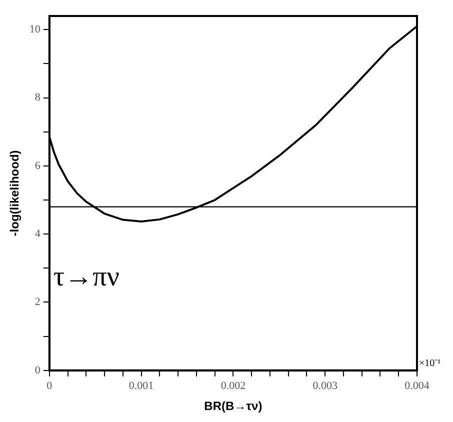 Image resolution: width=453 pixels, height=422 pixels. I want to click on y-tick-label: 4, so click(37, 234).